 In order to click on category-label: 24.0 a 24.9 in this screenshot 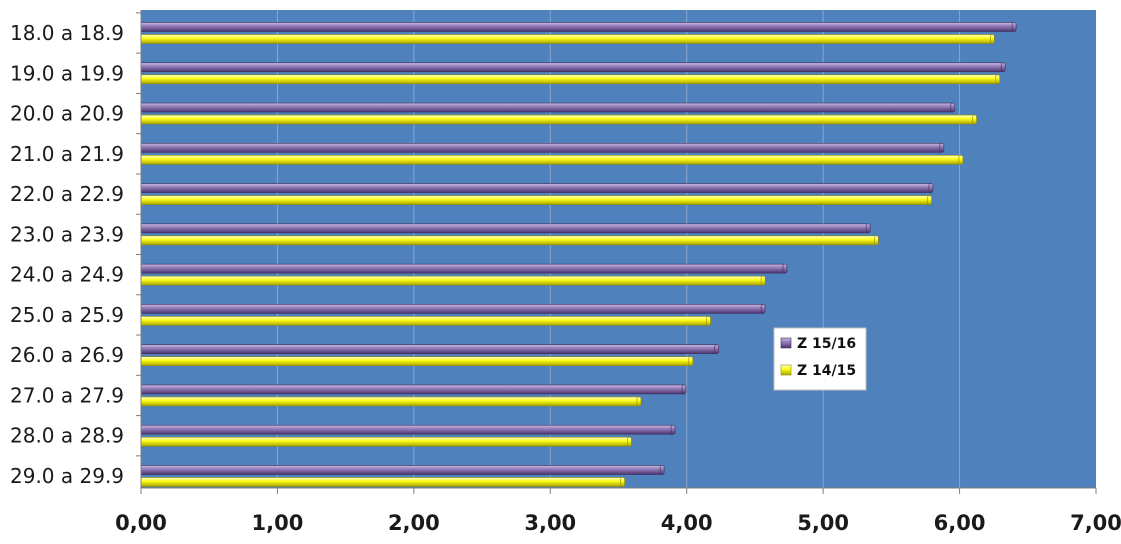, I will do `click(67, 275)`.